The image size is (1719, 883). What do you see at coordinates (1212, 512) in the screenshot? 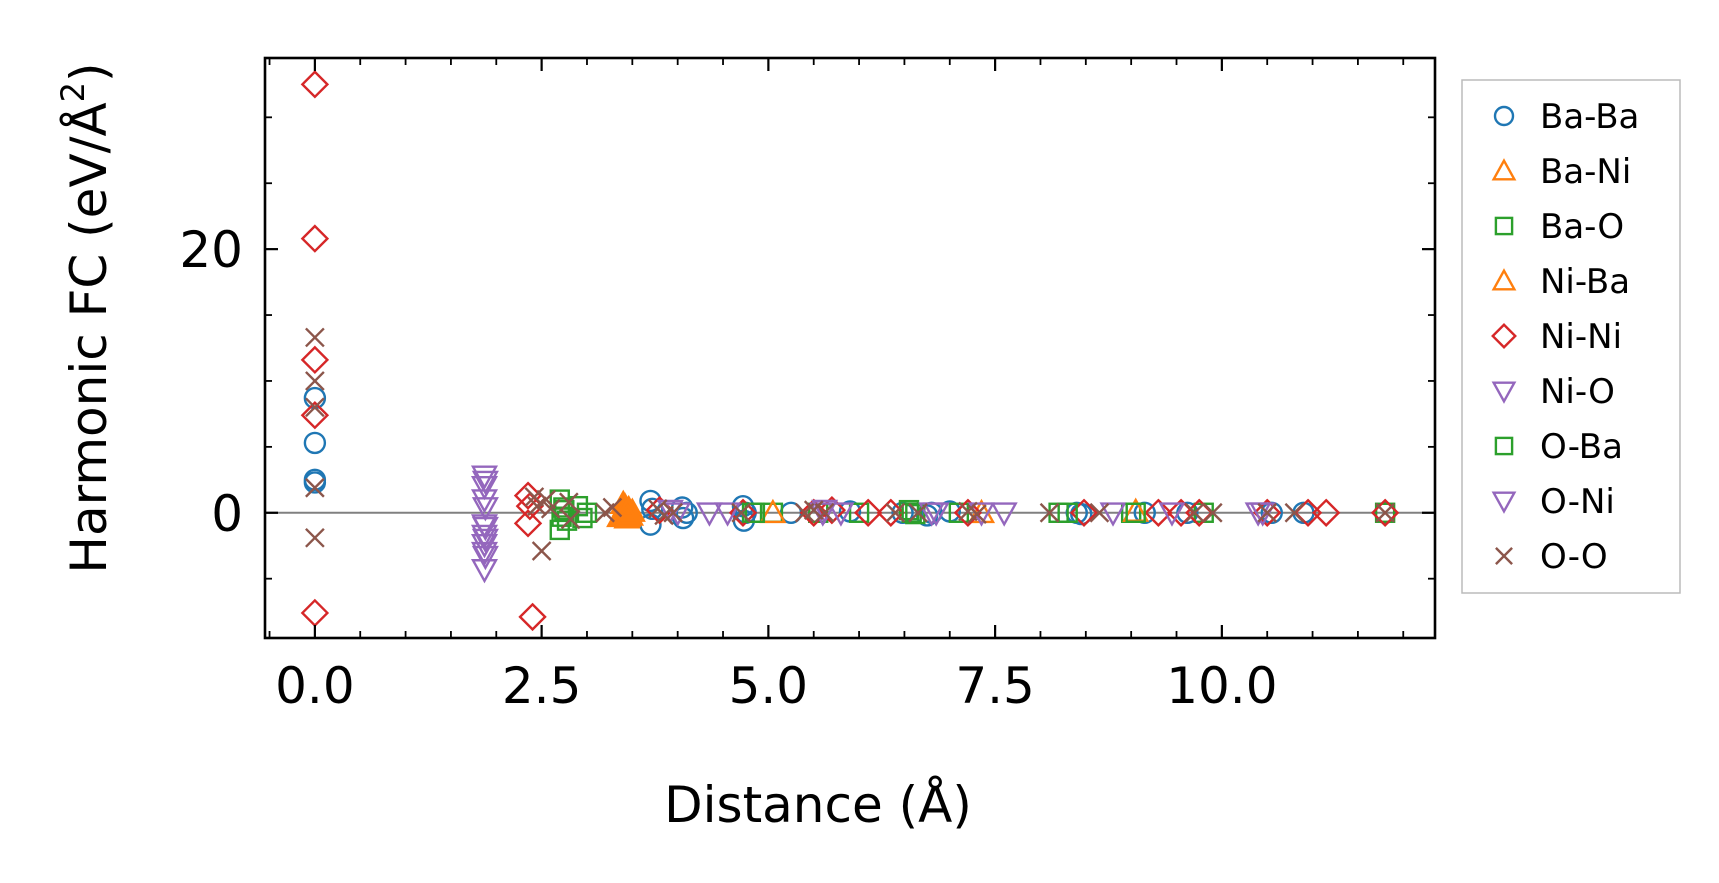
I see `point-O-O-28-stroke-b` at bounding box center [1212, 512].